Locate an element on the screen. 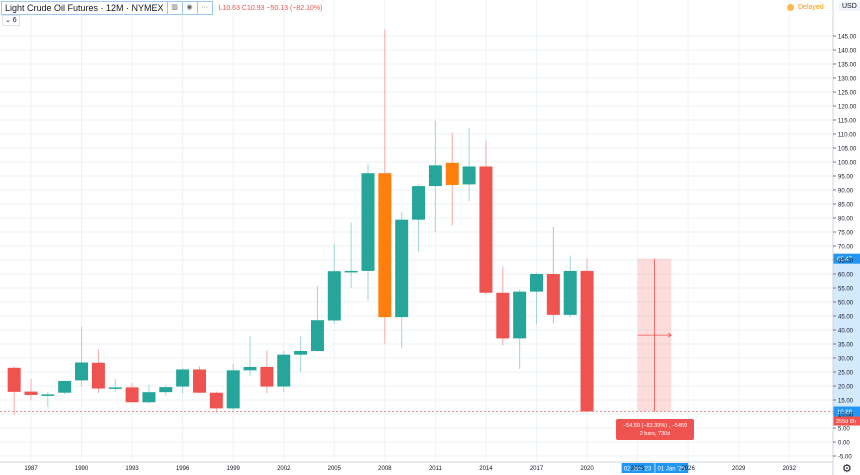 The image size is (860, 475). symbol-title: Light Crude Oil Futures · 12M · NYMEX is located at coordinates (84, 8).